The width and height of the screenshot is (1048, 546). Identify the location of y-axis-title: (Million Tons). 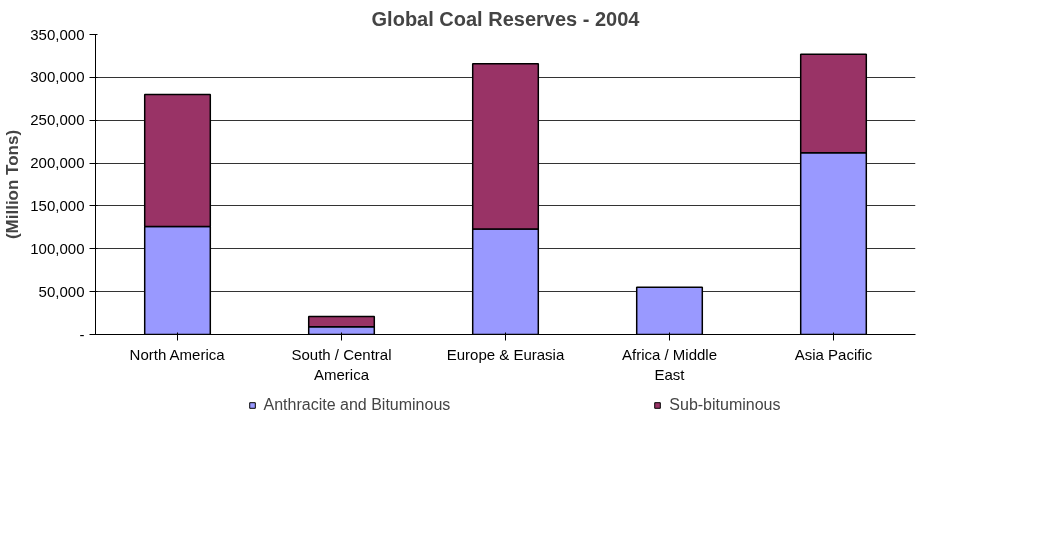
(13, 184).